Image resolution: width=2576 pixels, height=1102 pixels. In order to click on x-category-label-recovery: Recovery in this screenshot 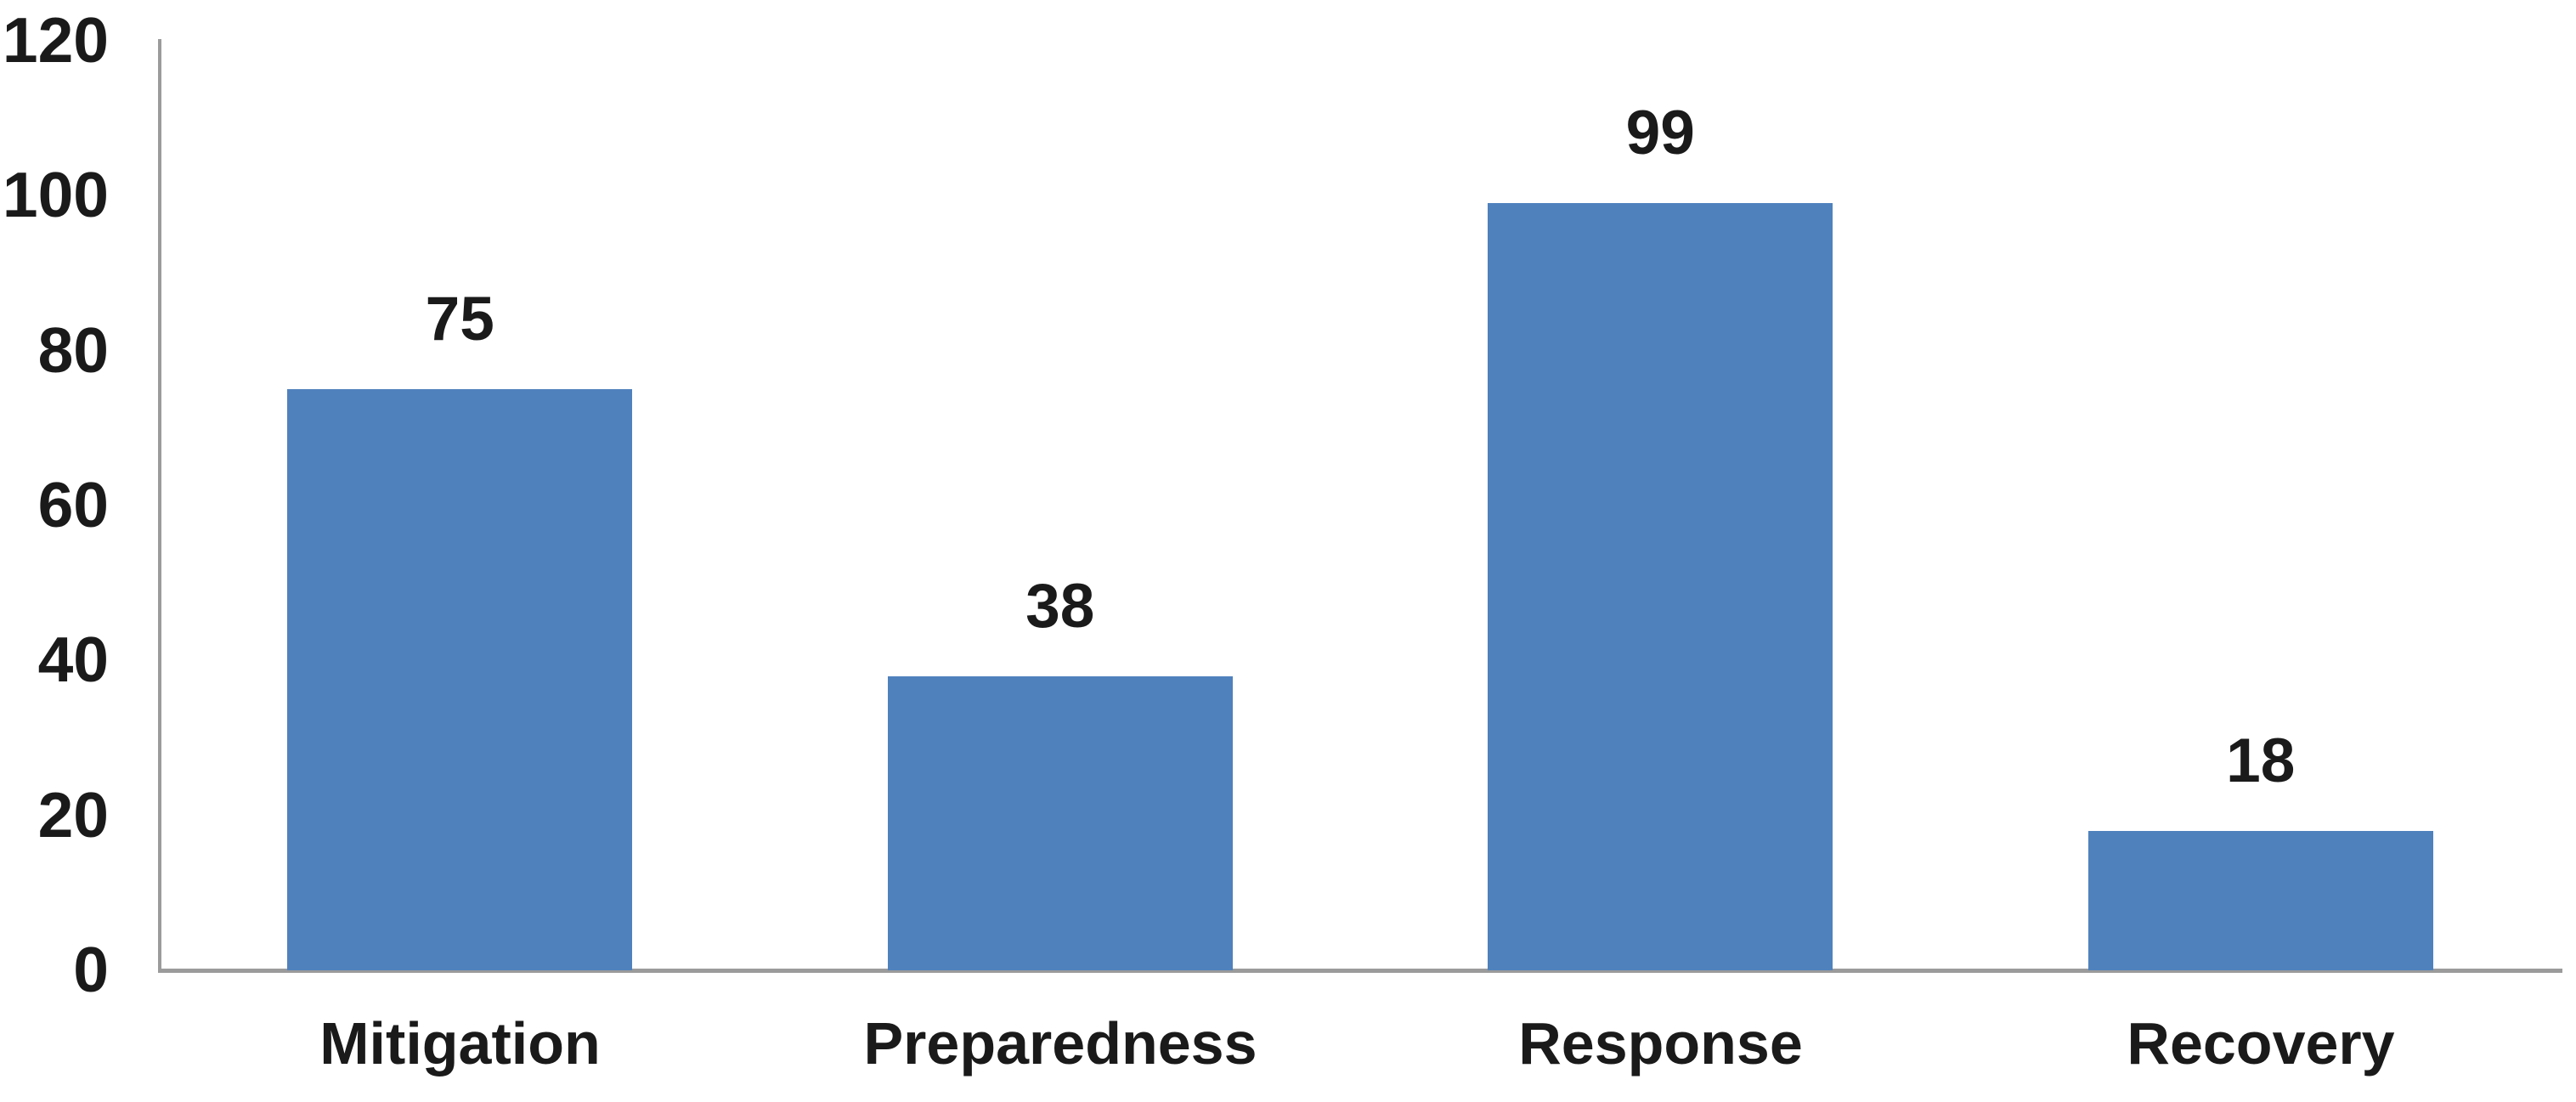, I will do `click(2261, 1043)`.